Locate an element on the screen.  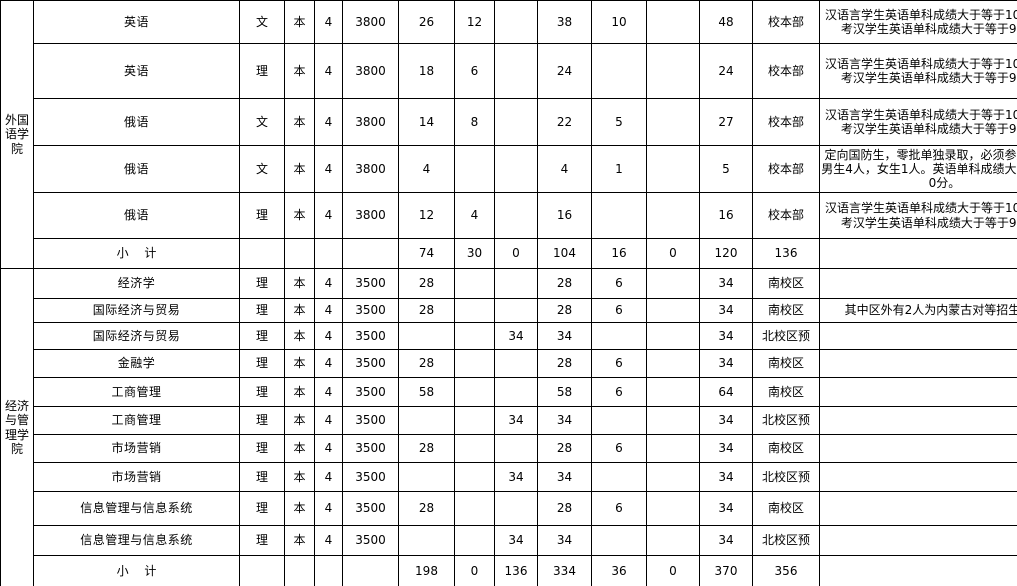
subject-type-cell: 文 is located at coordinates (262, 169).